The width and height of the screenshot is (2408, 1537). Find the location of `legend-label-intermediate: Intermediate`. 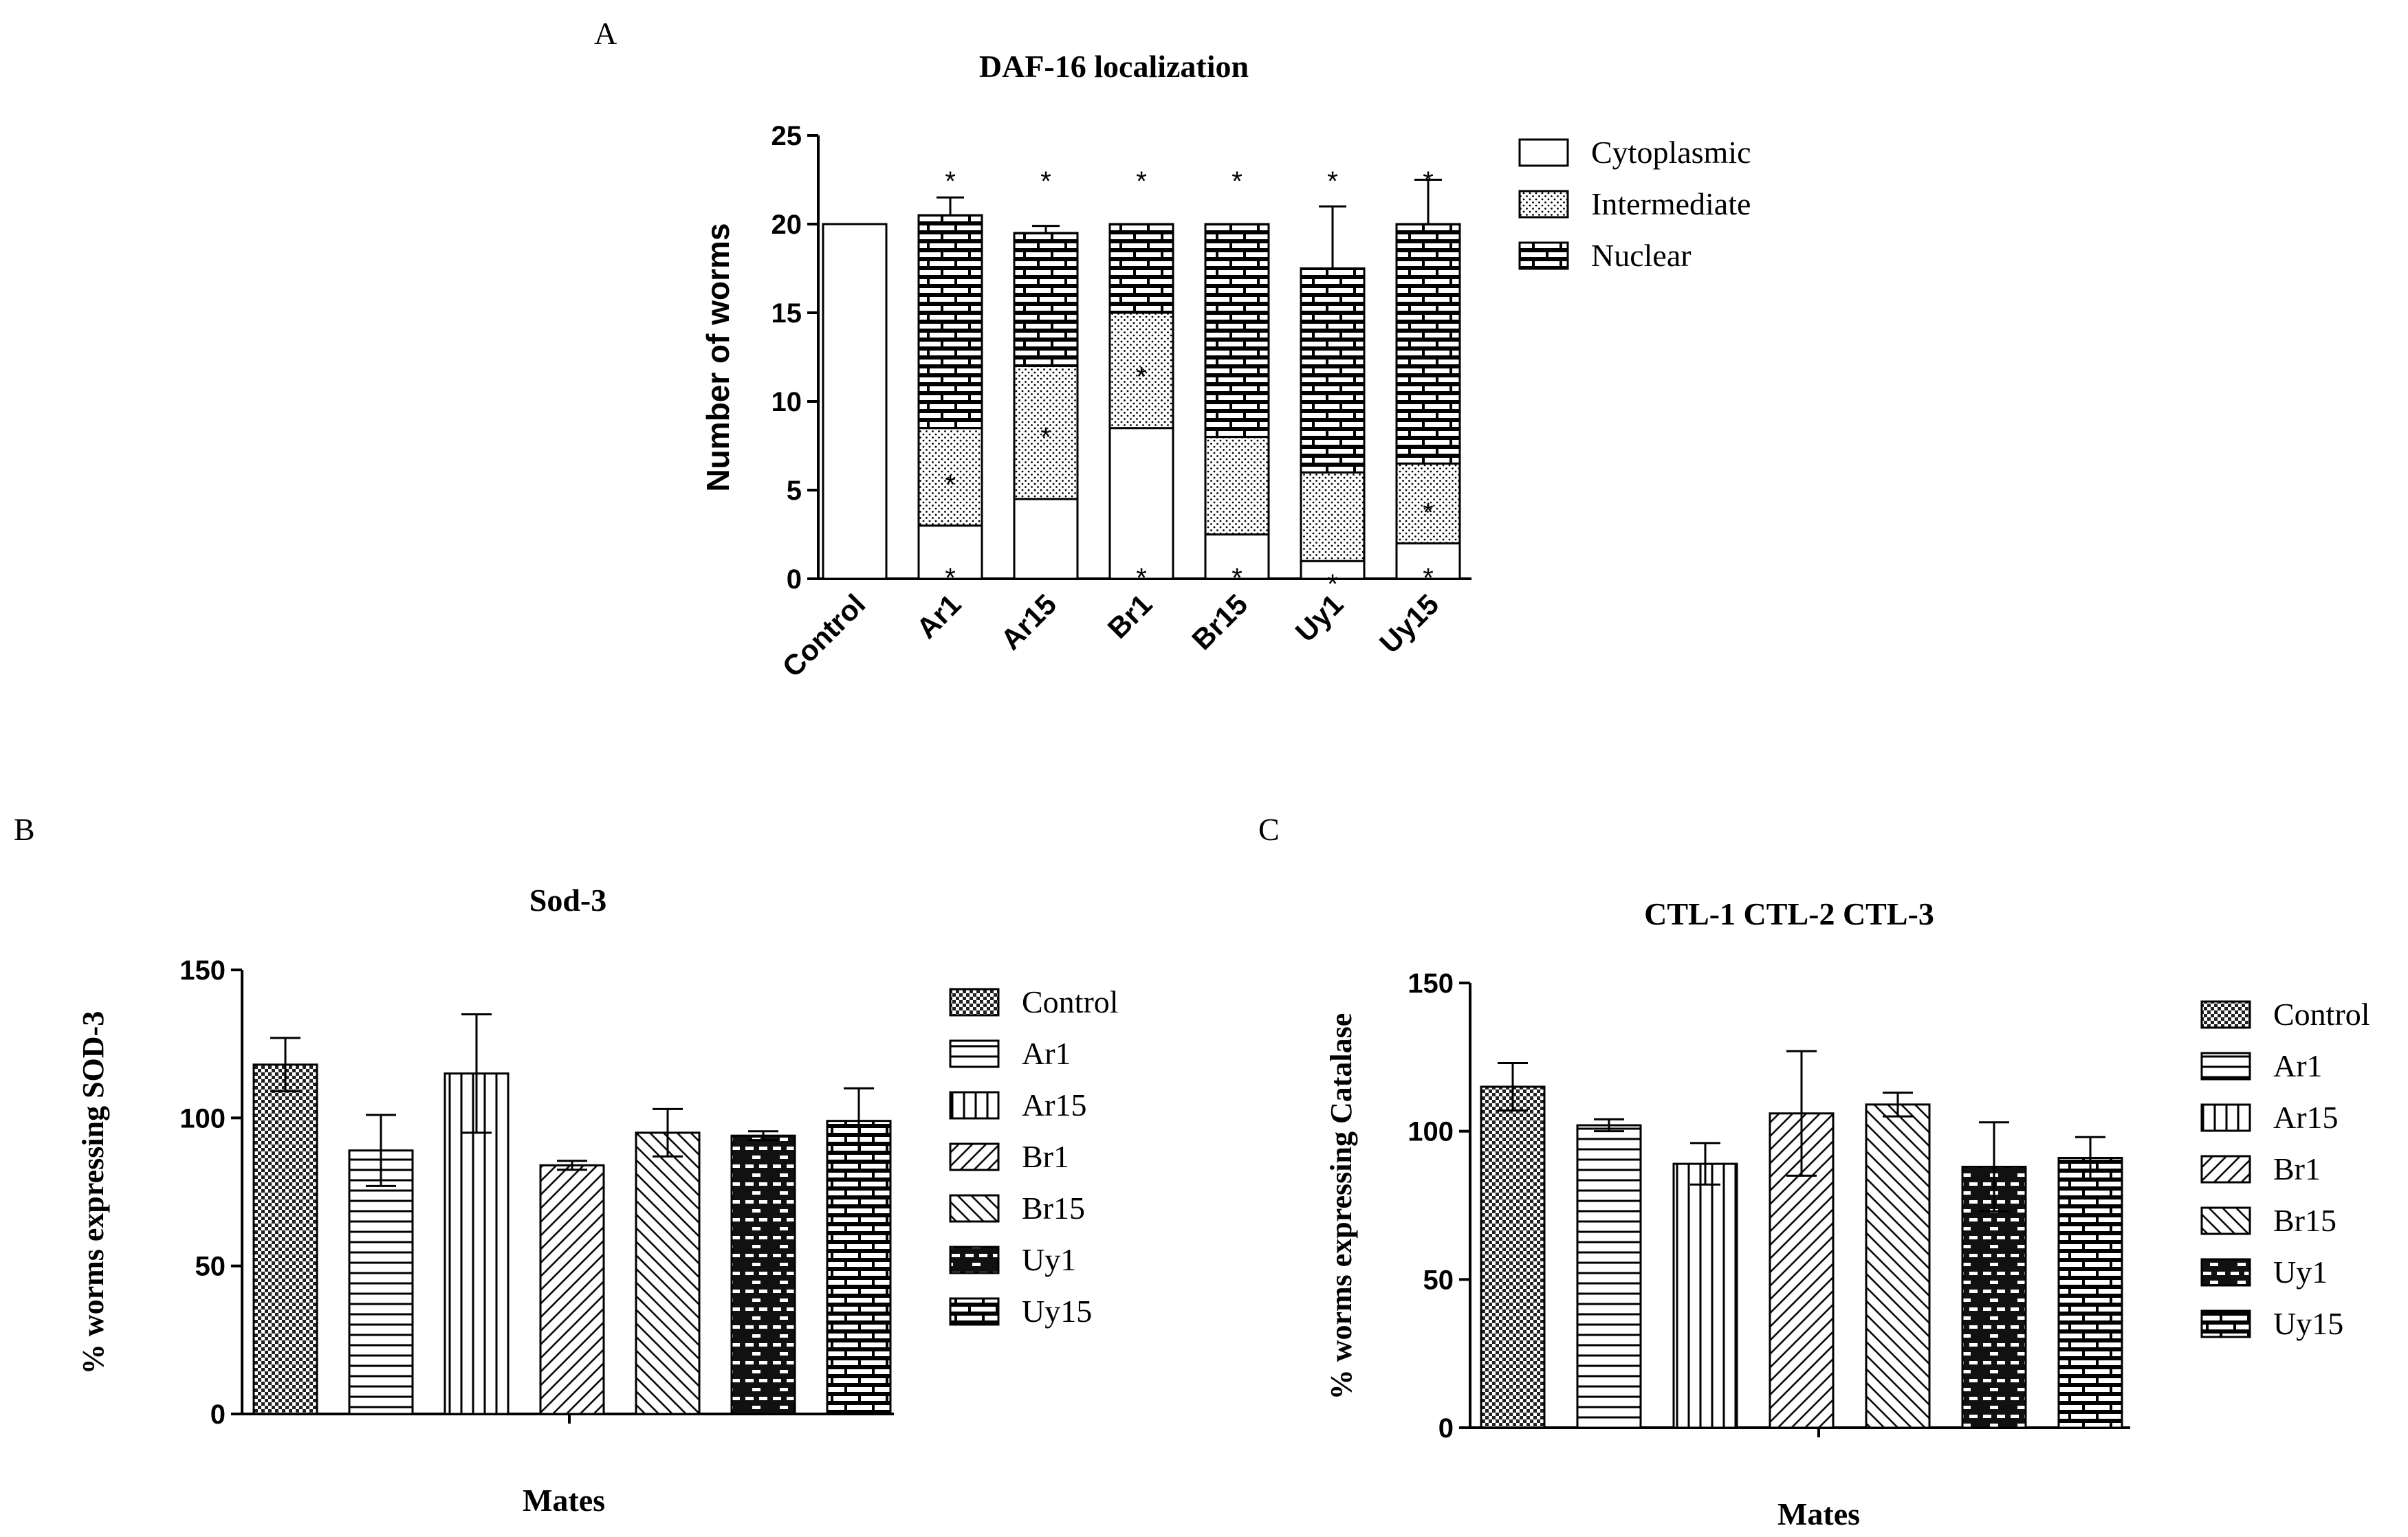

legend-label-intermediate: Intermediate is located at coordinates (1671, 203).